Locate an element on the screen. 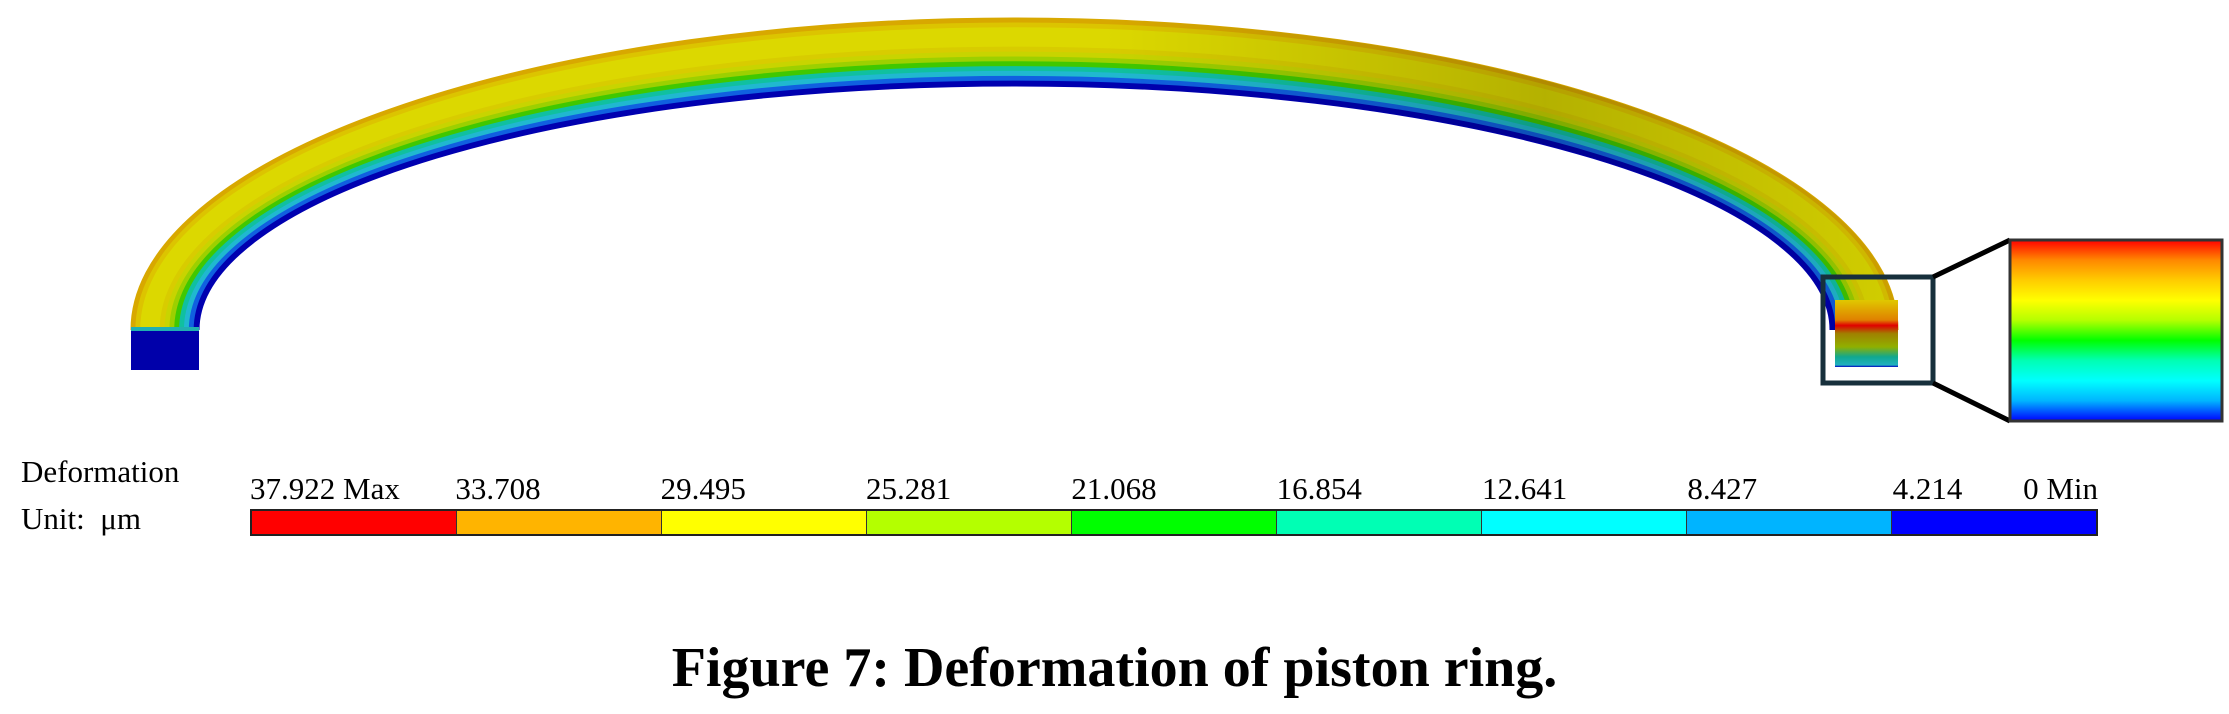 Image resolution: width=2229 pixels, height=714 pixels. legend-label: 12.641 is located at coordinates (1525, 488).